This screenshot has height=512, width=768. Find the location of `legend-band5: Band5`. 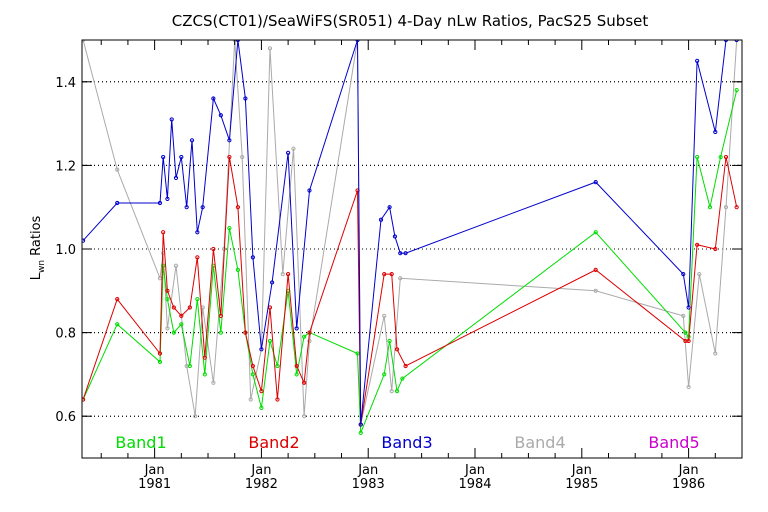

legend-band5: Band5 is located at coordinates (673, 442).